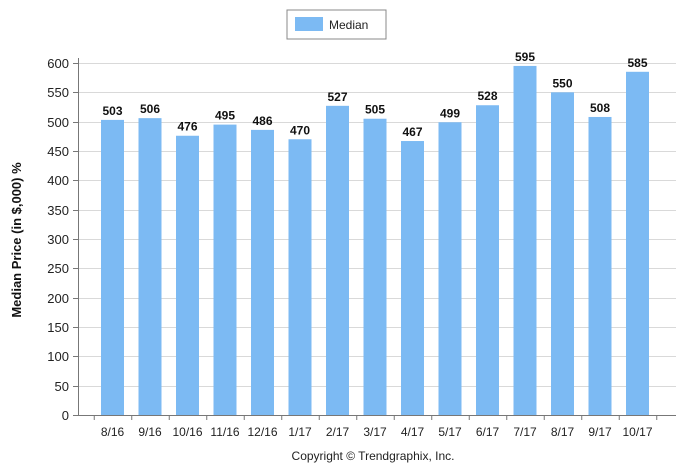 The height and width of the screenshot is (475, 689). I want to click on data-label: 595, so click(525, 57).